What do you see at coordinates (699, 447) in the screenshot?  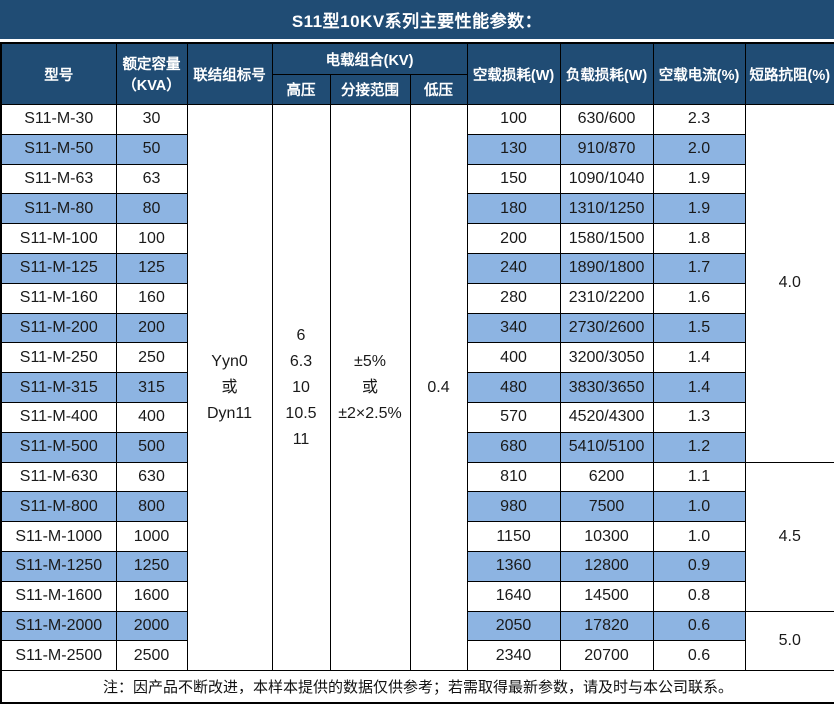 I see `no-load-current-cell: 1.2` at bounding box center [699, 447].